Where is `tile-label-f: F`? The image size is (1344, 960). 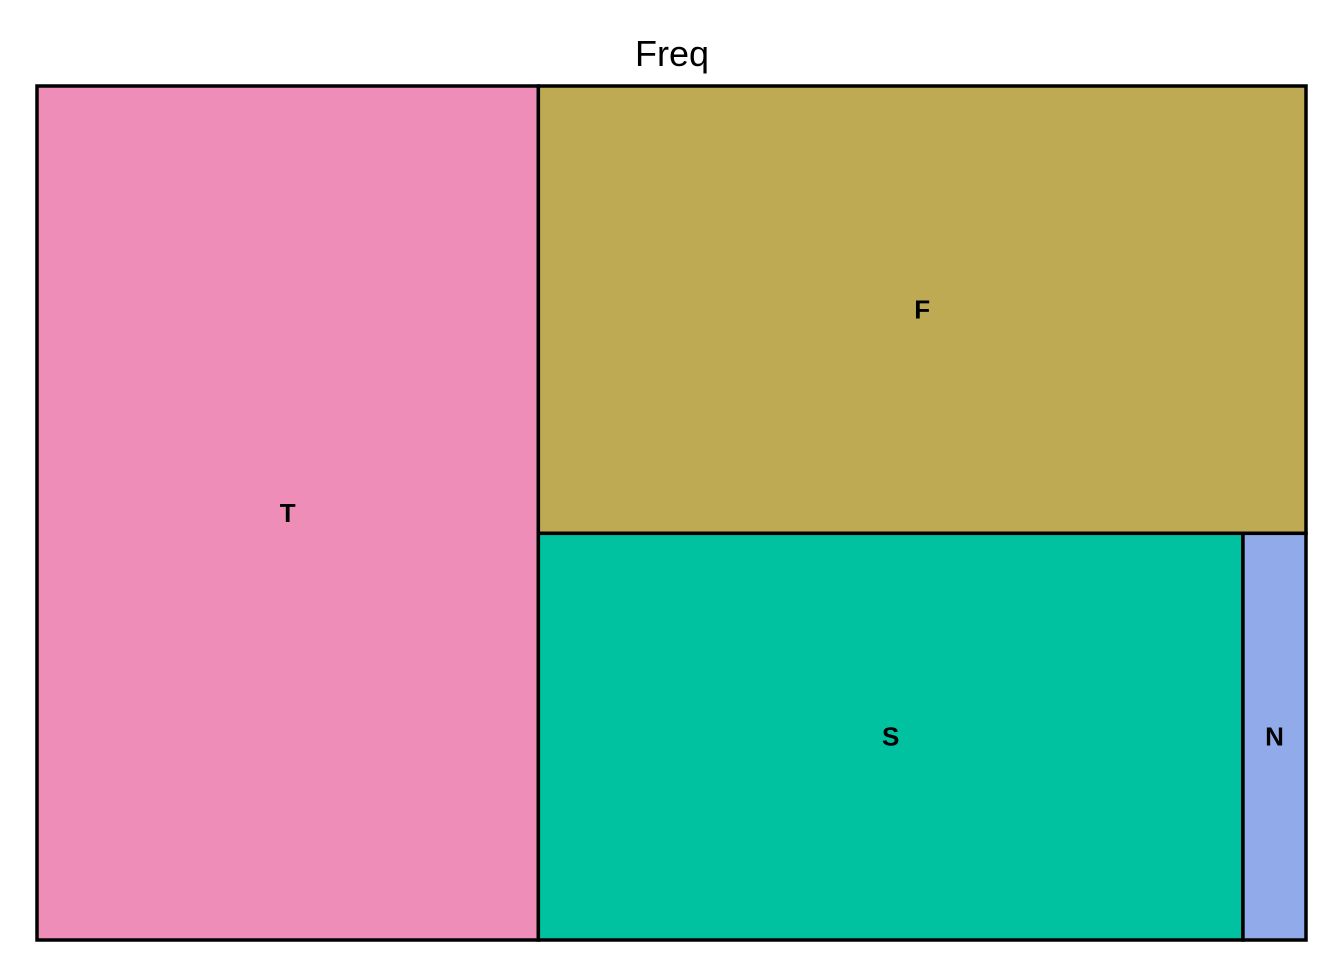
tile-label-f: F is located at coordinates (922, 310).